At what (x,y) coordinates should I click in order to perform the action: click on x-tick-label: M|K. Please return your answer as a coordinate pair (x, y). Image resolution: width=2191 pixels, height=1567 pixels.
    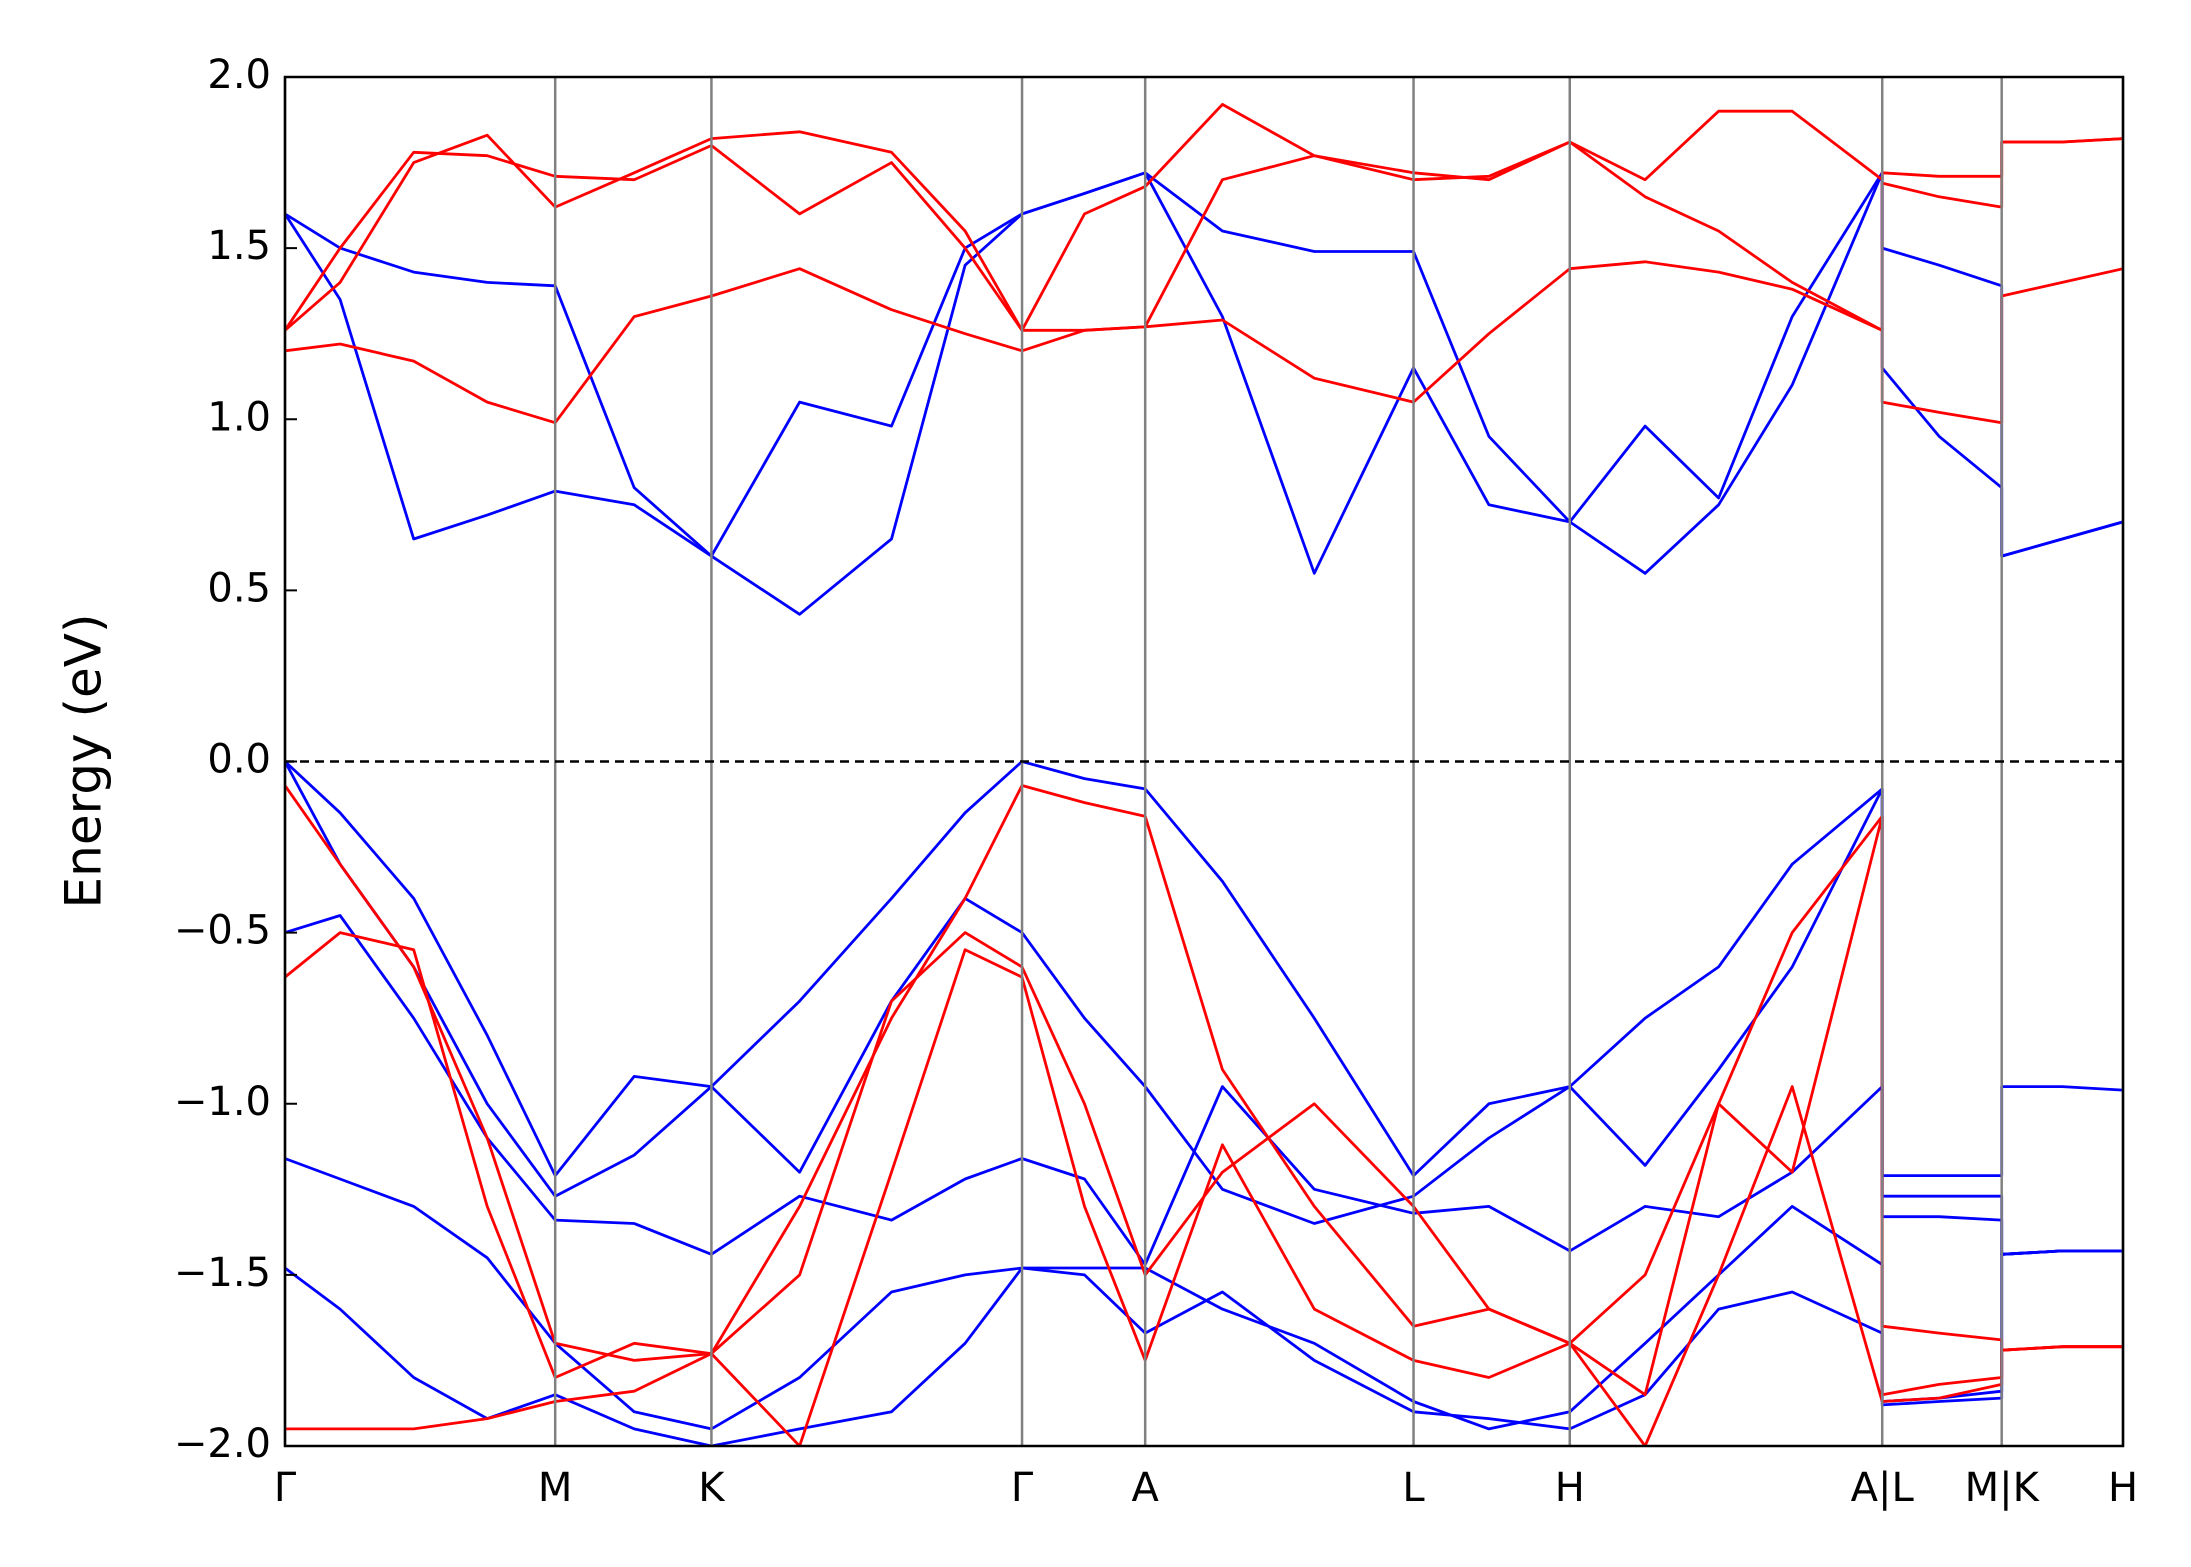
    Looking at the image, I should click on (2003, 1488).